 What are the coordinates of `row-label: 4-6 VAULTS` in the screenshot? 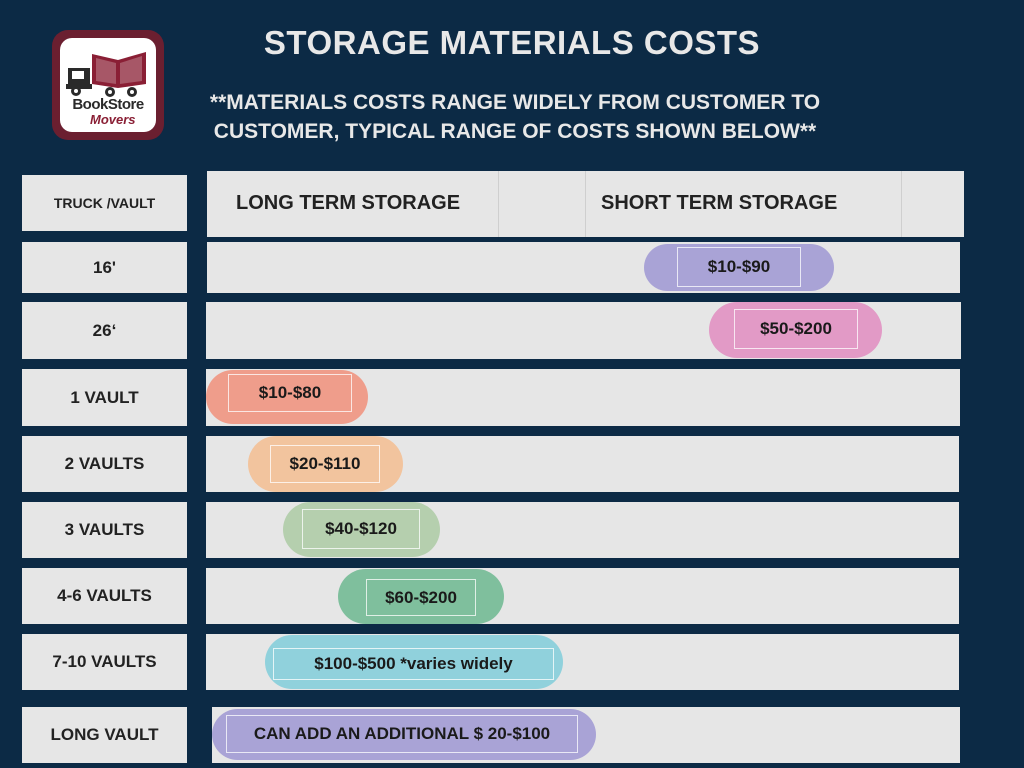 It's located at (104, 596).